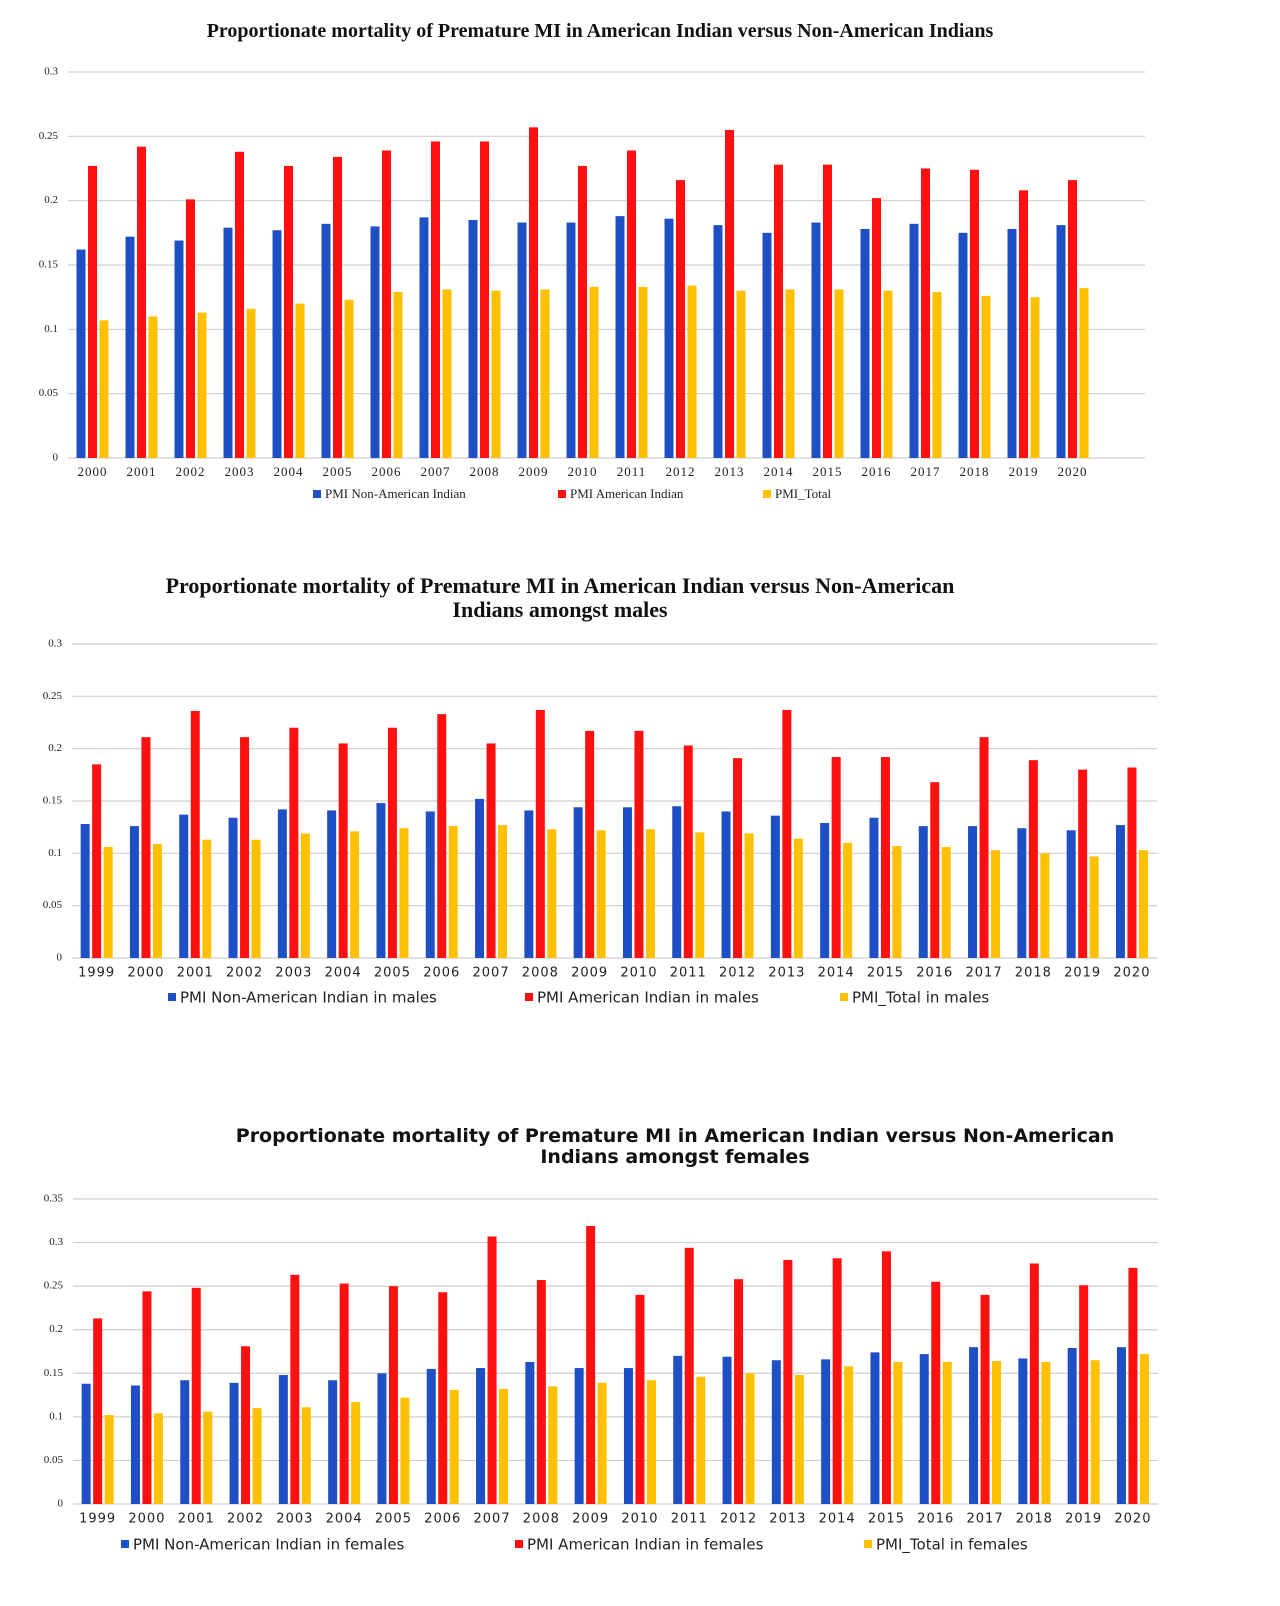 The image size is (1280, 1606). Describe the element at coordinates (146, 1519) in the screenshot. I see `x-tick-label: 2000` at that location.